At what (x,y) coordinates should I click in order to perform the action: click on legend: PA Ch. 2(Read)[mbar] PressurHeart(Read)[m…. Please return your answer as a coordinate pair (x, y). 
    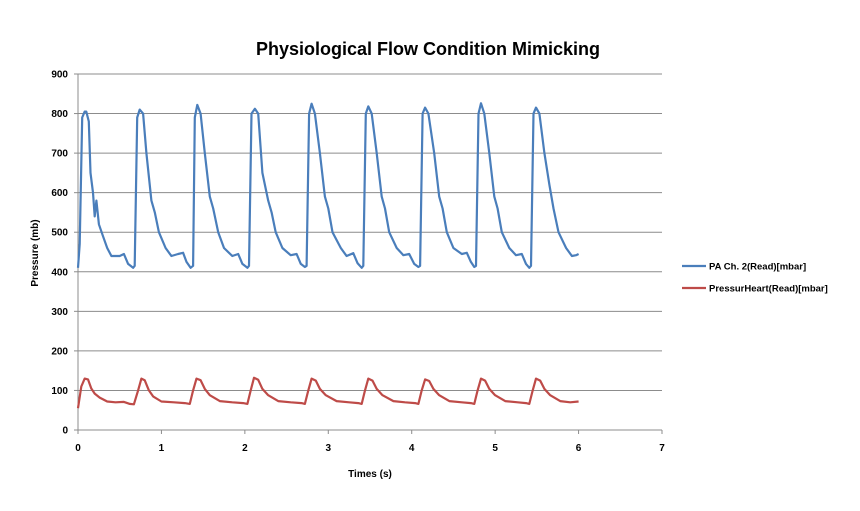
    Looking at the image, I should click on (755, 278).